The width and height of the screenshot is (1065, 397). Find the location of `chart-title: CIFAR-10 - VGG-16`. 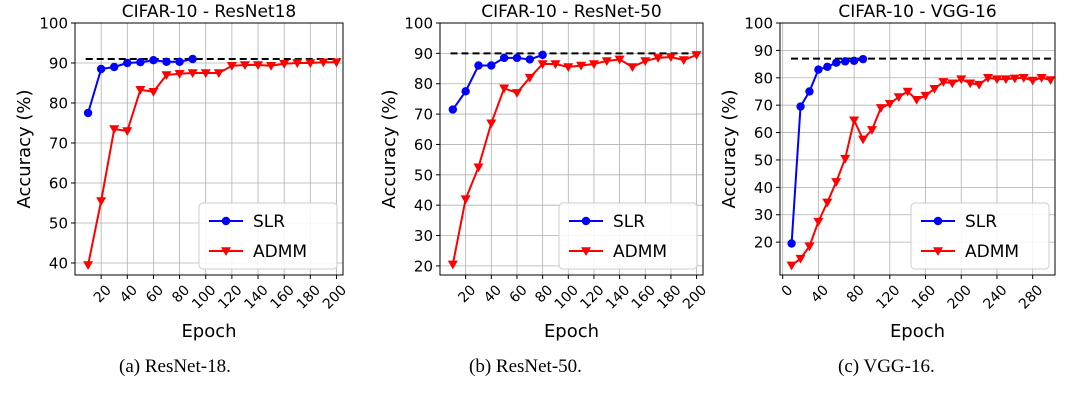

chart-title: CIFAR-10 - VGG-16 is located at coordinates (917, 12).